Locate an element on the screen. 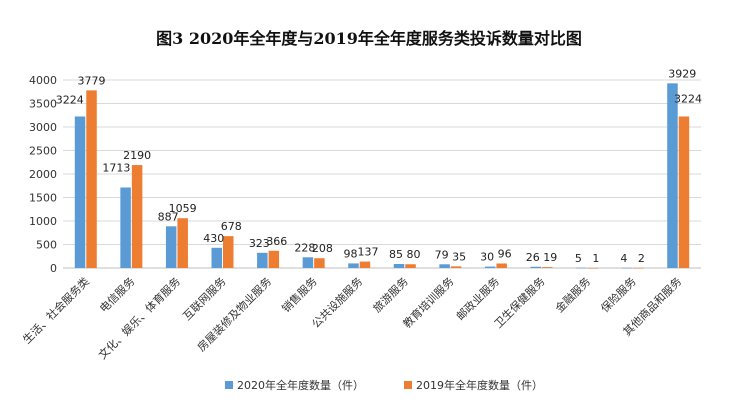 This screenshot has width=739, height=408. data-label: 2 is located at coordinates (641, 258).